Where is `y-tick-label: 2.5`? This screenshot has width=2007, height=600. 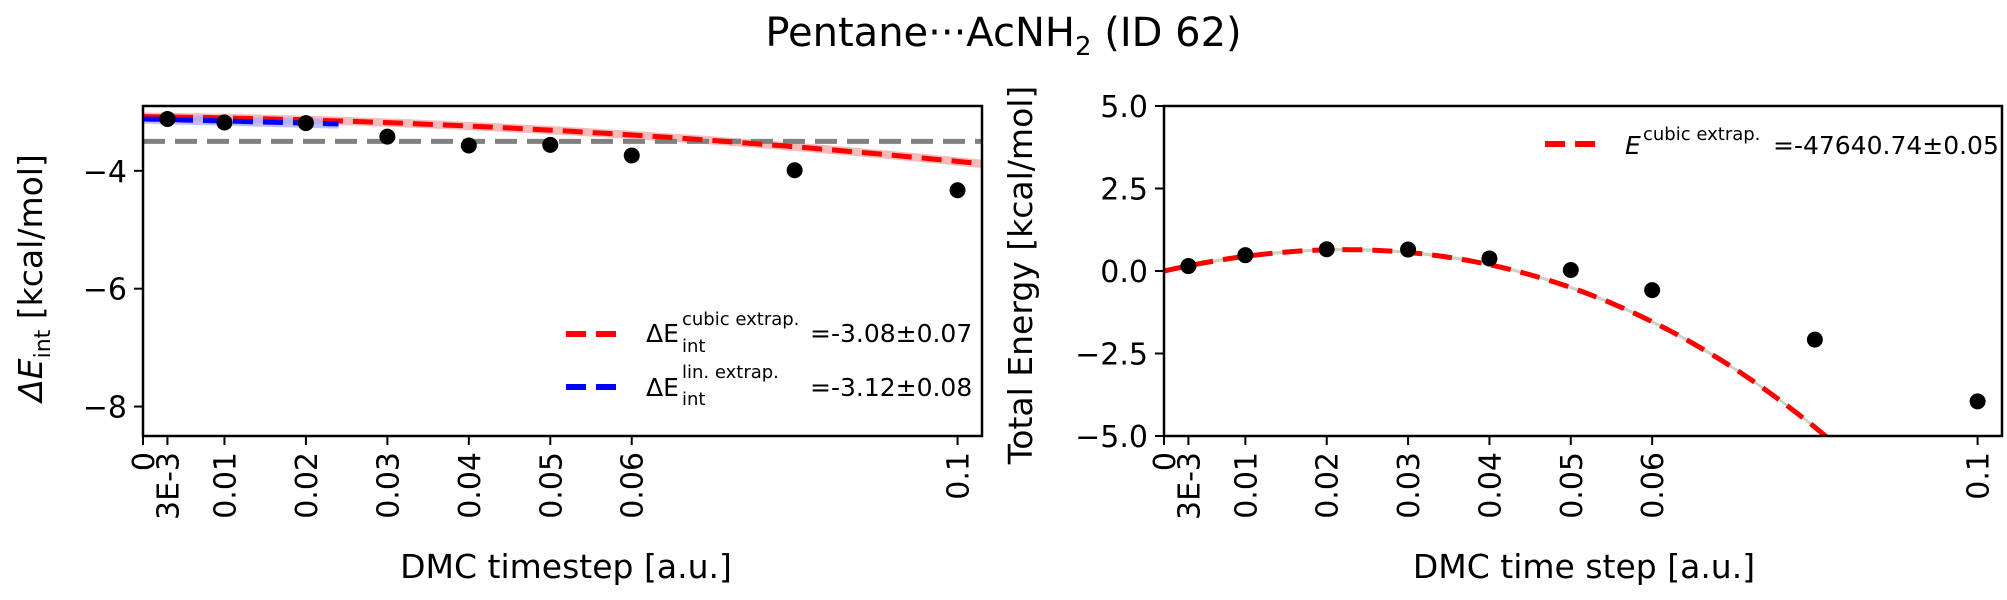
y-tick-label: 2.5 is located at coordinates (1124, 190).